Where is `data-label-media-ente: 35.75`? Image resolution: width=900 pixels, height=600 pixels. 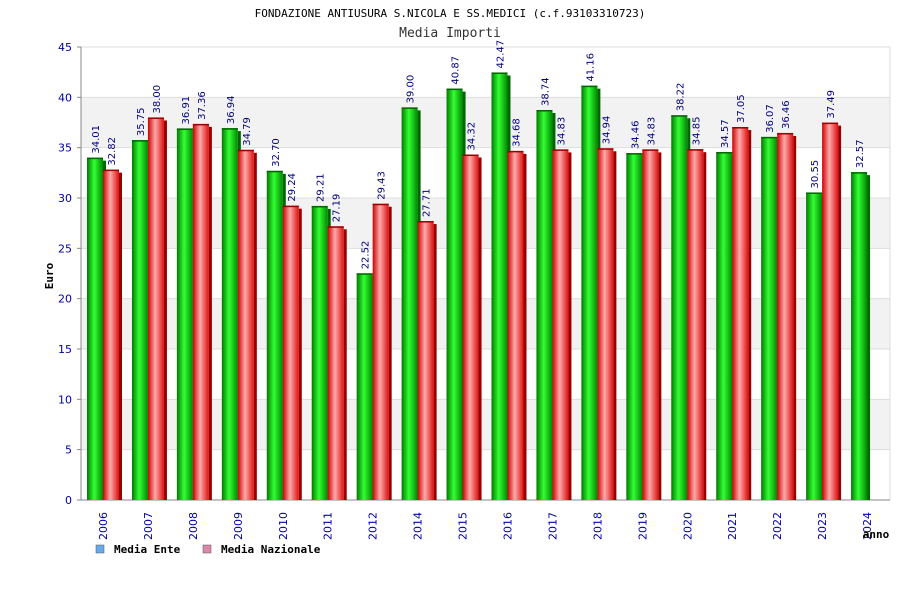 data-label-media-ente: 35.75 is located at coordinates (141, 121).